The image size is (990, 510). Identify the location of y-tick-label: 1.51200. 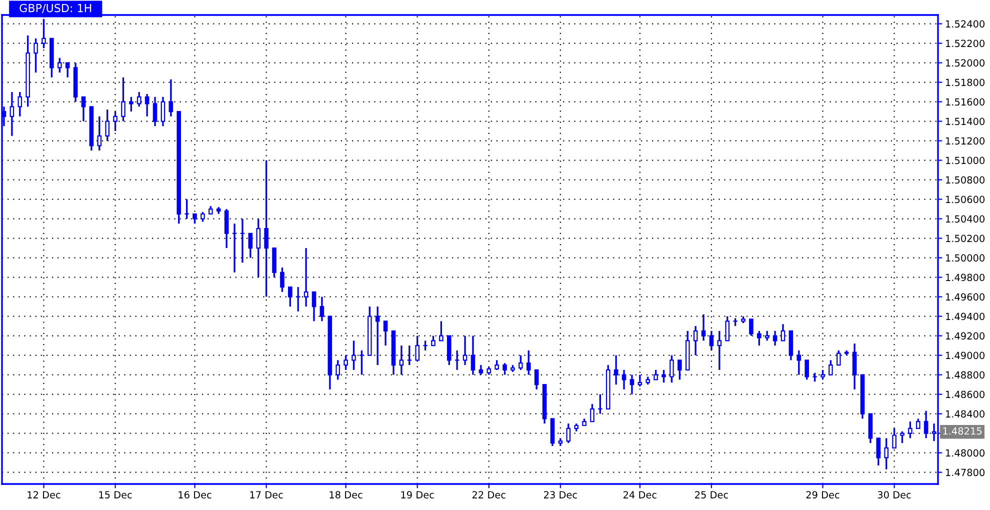
(965, 141).